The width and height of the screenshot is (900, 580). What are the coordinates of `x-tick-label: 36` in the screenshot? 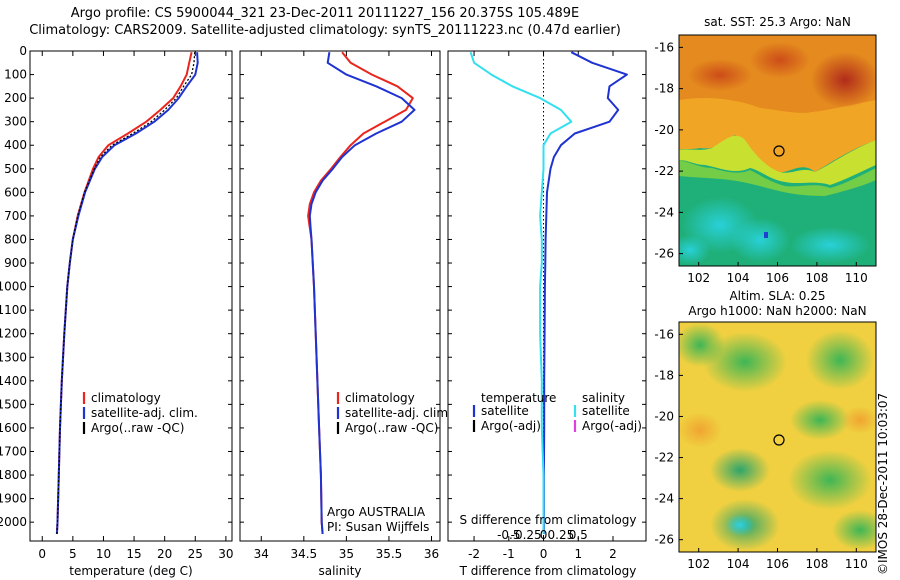 It's located at (431, 554).